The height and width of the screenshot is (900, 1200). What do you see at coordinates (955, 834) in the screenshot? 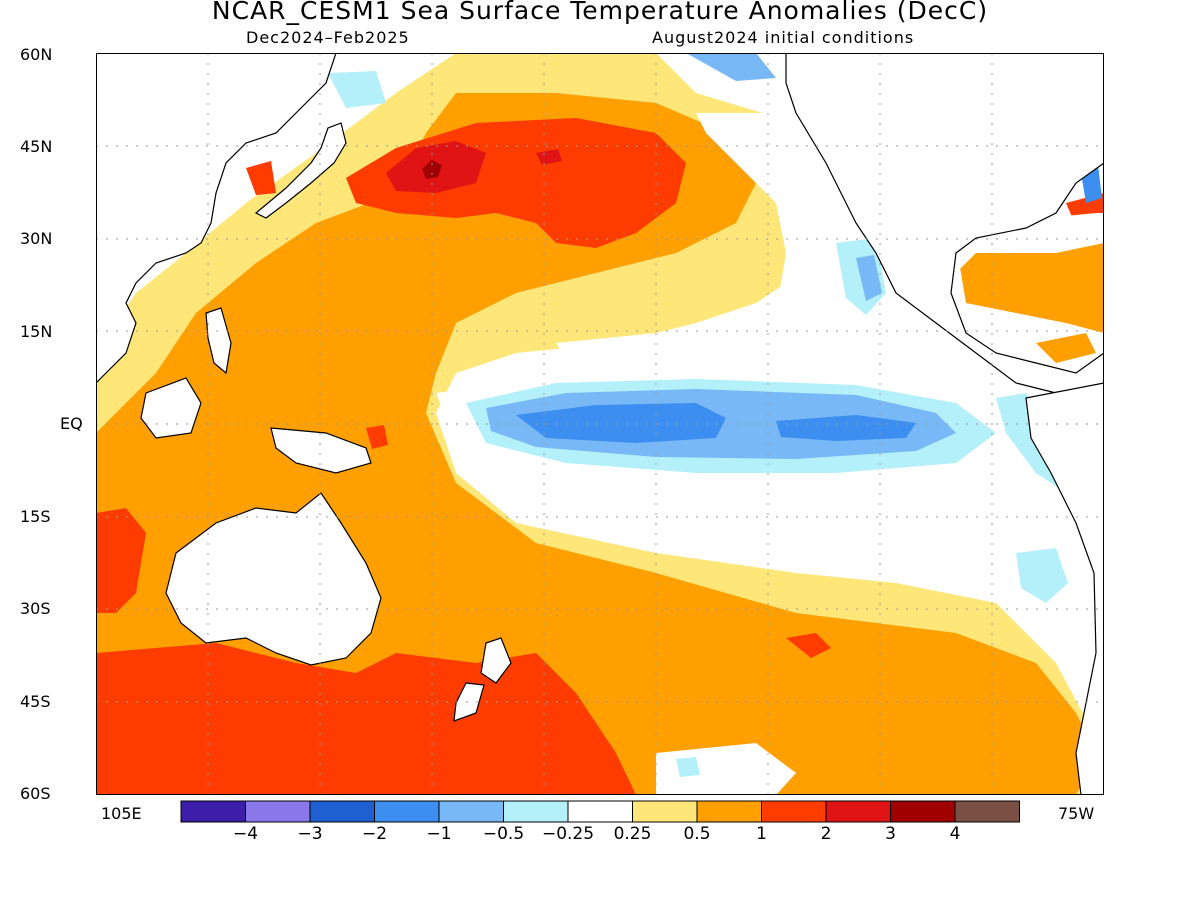
I see `colorbar-tick-label: 4` at bounding box center [955, 834].